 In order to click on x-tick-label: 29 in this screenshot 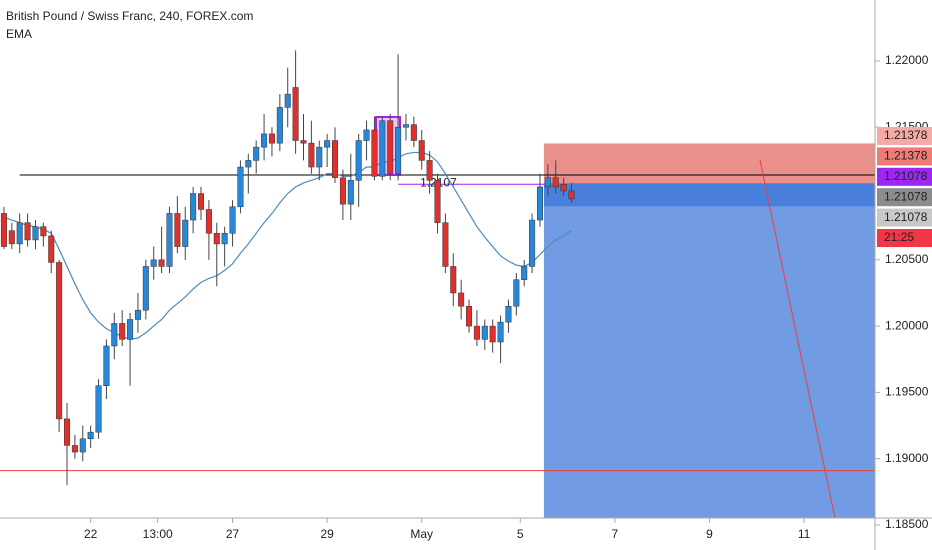, I will do `click(327, 534)`.